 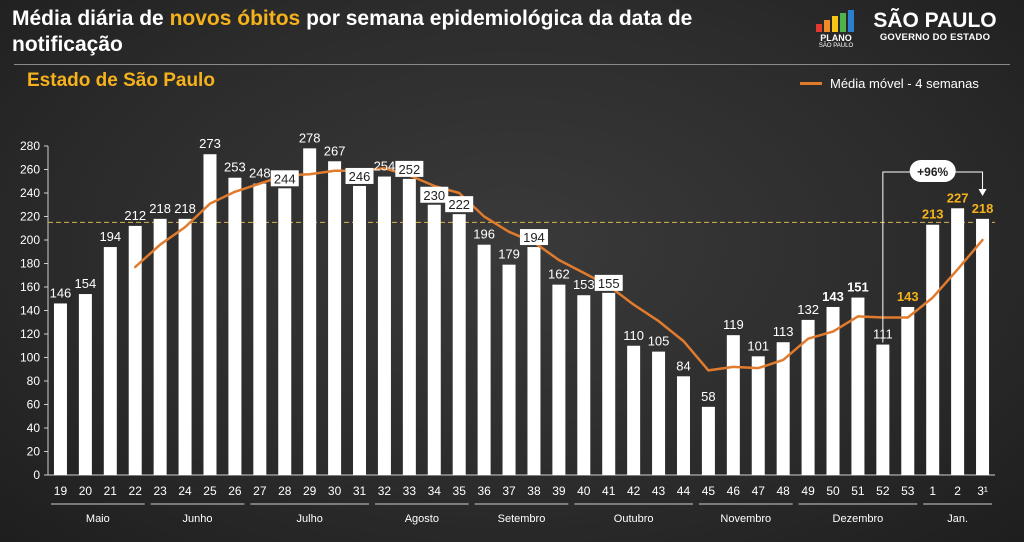 What do you see at coordinates (982, 491) in the screenshot?
I see `x-tick-label: 3¹` at bounding box center [982, 491].